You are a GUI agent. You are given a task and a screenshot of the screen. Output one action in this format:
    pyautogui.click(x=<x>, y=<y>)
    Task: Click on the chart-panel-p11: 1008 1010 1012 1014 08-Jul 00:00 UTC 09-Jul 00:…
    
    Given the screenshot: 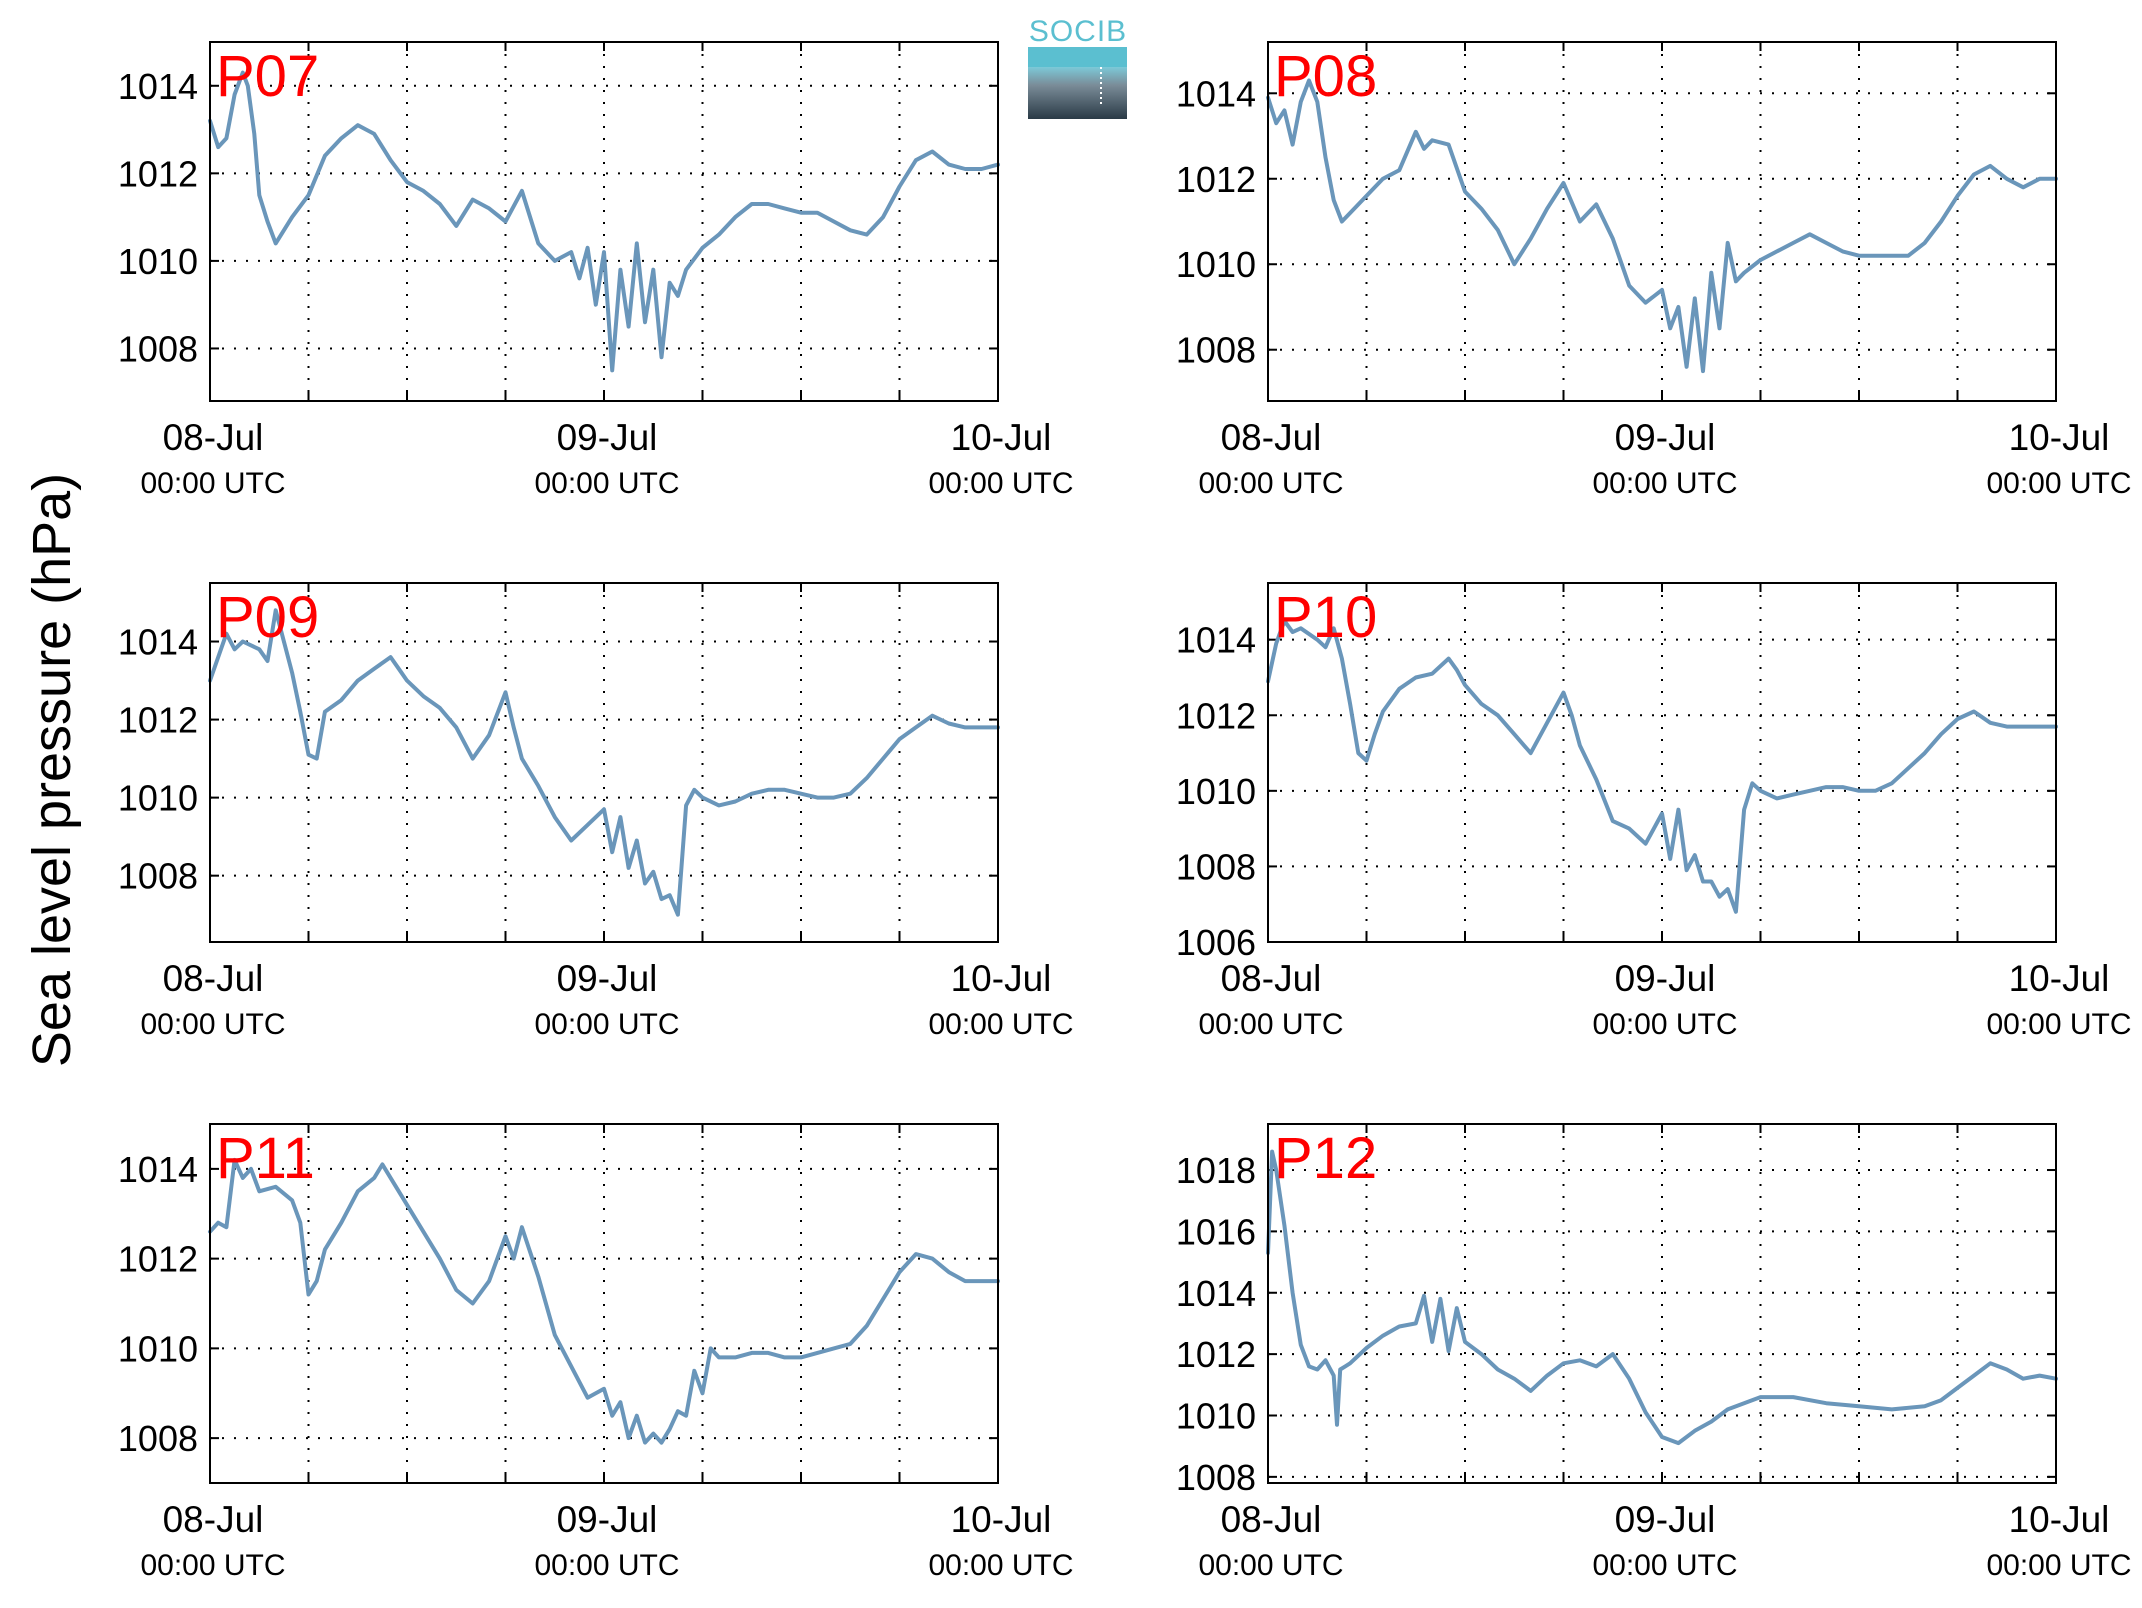 What is the action you would take?
    pyautogui.click(x=596, y=1352)
    